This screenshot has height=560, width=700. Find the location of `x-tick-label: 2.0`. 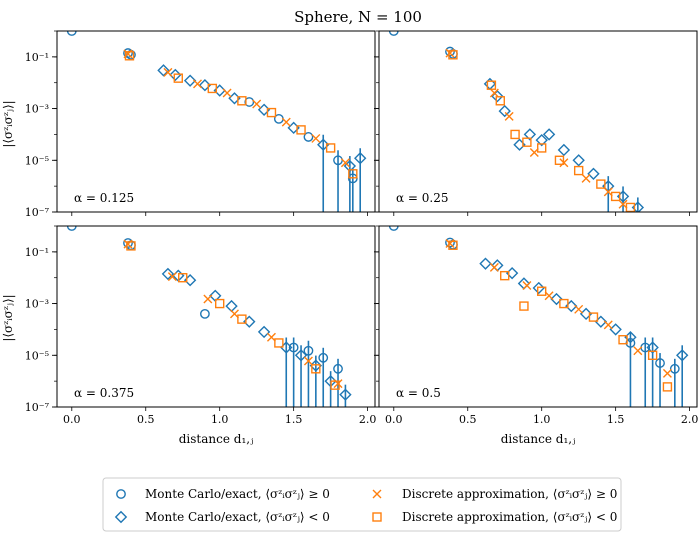

x-tick-label: 2.0 is located at coordinates (690, 419).